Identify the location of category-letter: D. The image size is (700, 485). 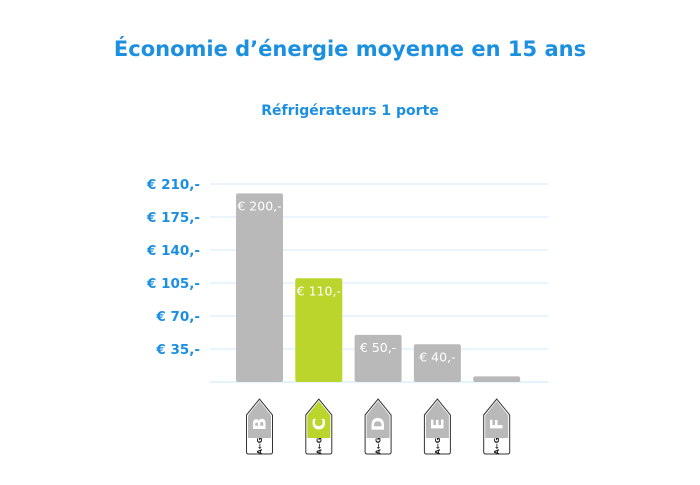
(379, 424).